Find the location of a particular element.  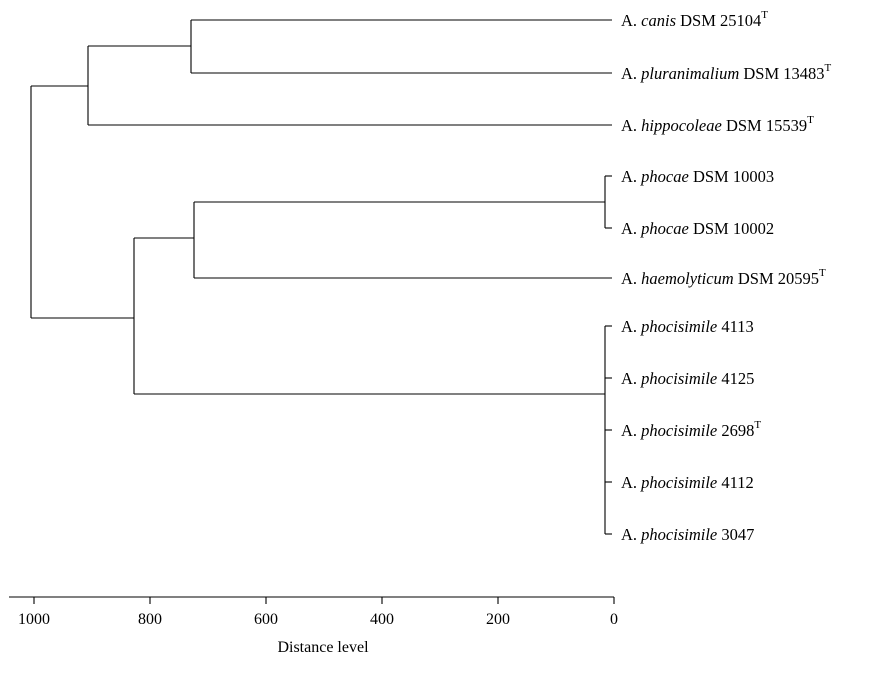

leaf-strain: DSM 20595 is located at coordinates (778, 278).